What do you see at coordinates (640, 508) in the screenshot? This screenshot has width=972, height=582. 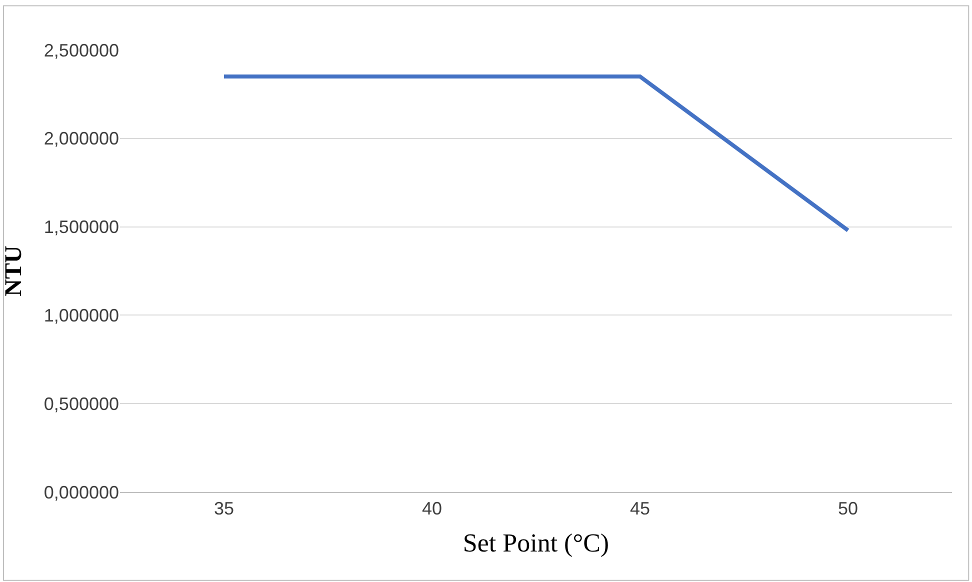 I see `x-tick-label: 45` at bounding box center [640, 508].